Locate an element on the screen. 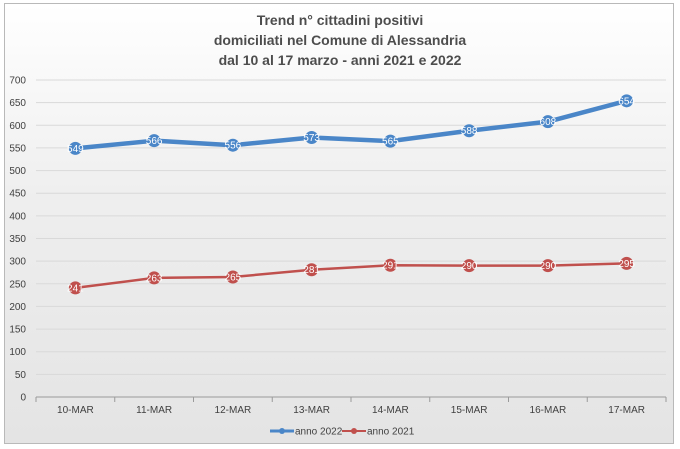 This screenshot has width=680, height=449. data-label: 241 is located at coordinates (75, 288).